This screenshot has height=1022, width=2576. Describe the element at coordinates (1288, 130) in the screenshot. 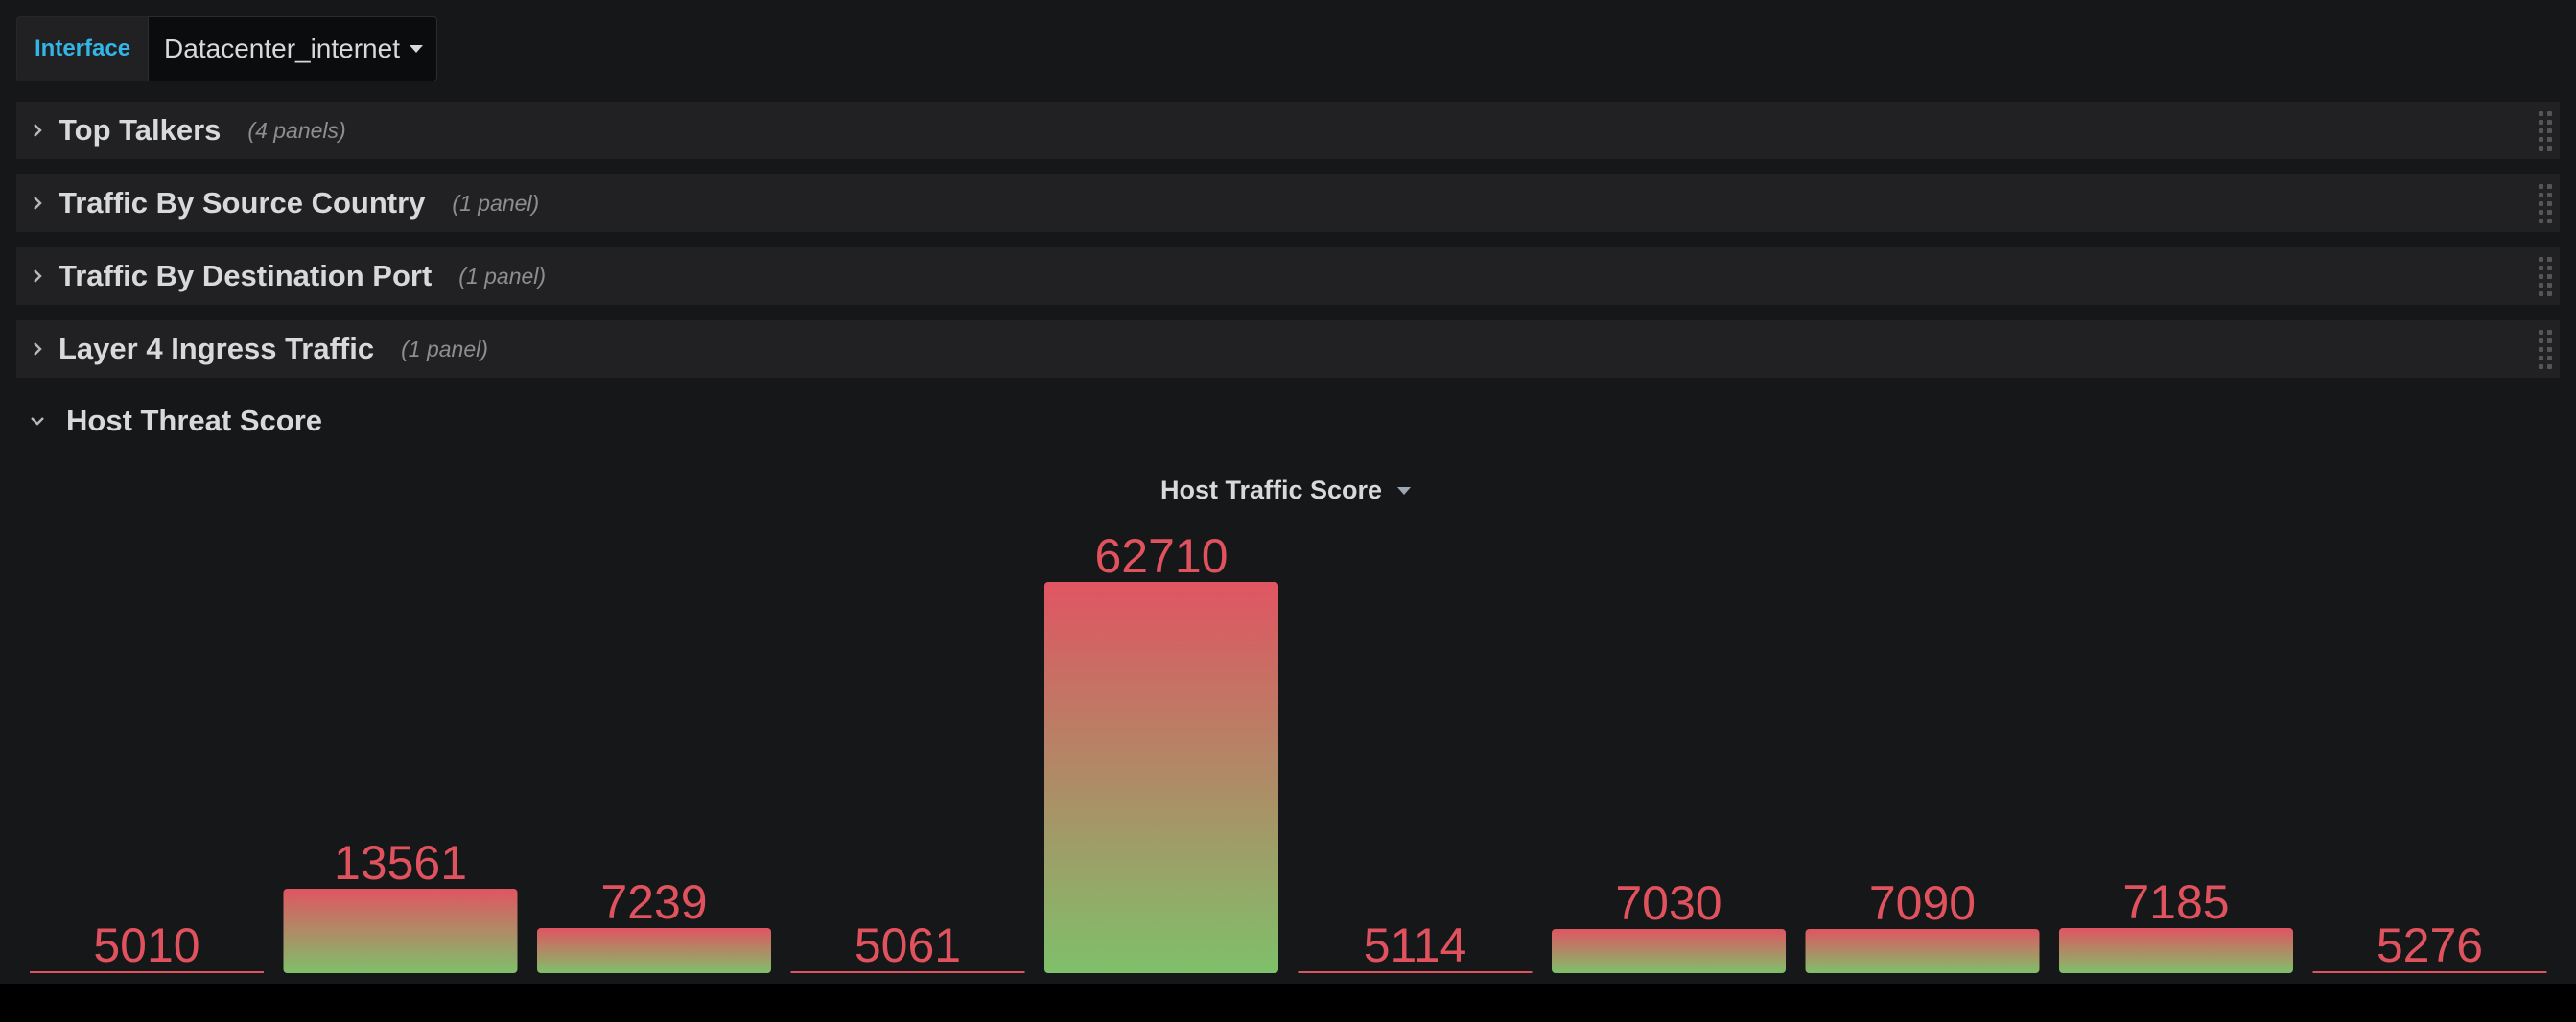

I see `row-top-talkers: Top Talkers (4 panels)` at that location.